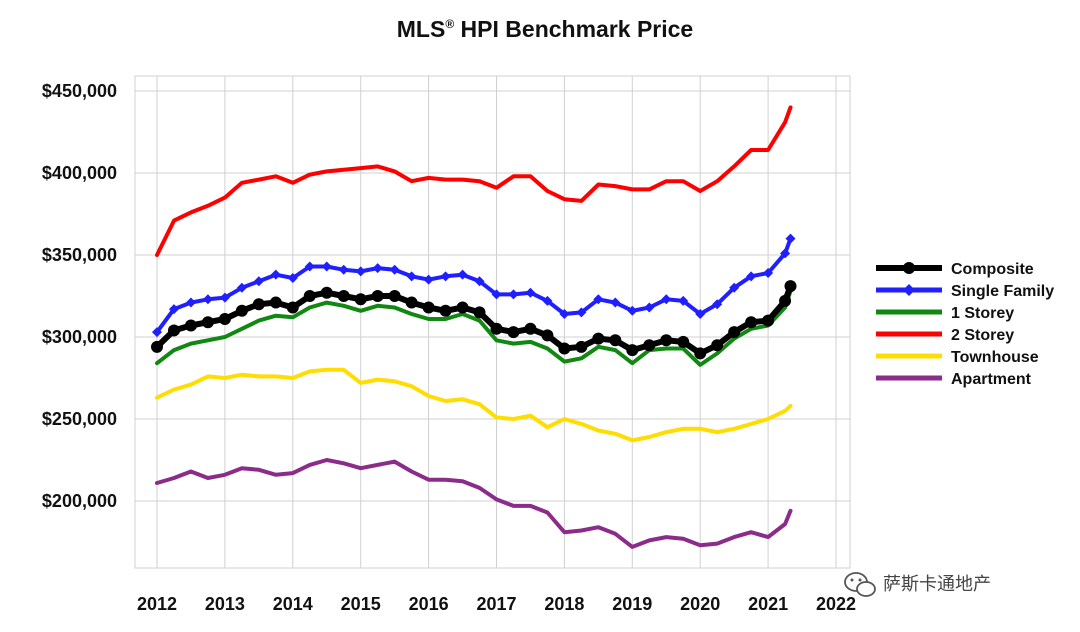 Image resolution: width=1080 pixels, height=632 pixels. Describe the element at coordinates (768, 604) in the screenshot. I see `x-tick-label: 2021` at that location.